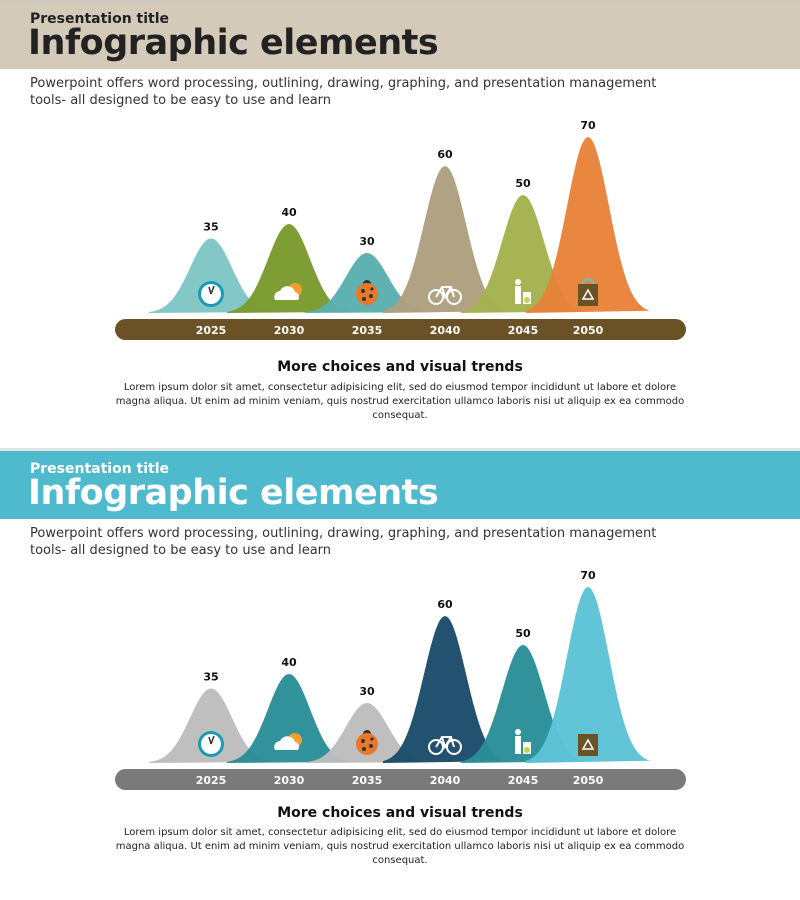 The width and height of the screenshot is (800, 900). What do you see at coordinates (400, 449) in the screenshot?
I see `slide-divider` at bounding box center [400, 449].